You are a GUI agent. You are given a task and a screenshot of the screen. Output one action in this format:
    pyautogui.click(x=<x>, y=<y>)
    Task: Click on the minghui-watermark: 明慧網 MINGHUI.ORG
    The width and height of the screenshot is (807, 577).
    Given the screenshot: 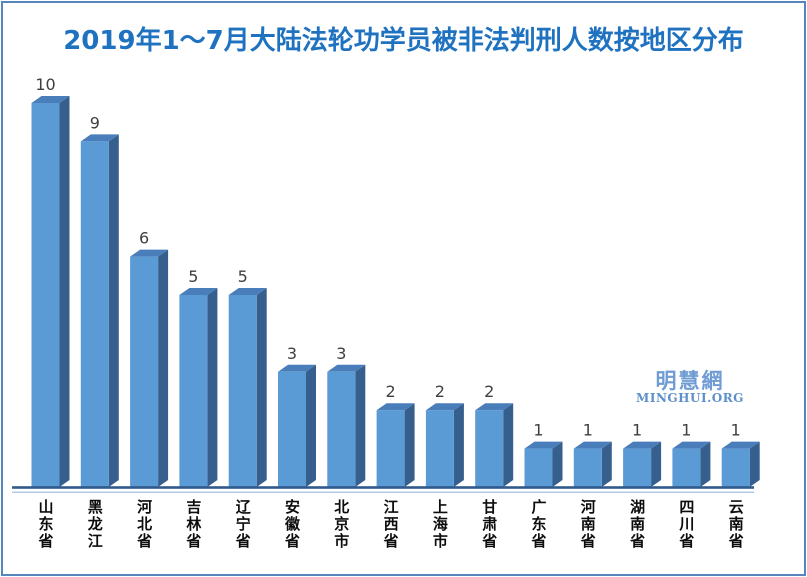 What is the action you would take?
    pyautogui.click(x=690, y=387)
    